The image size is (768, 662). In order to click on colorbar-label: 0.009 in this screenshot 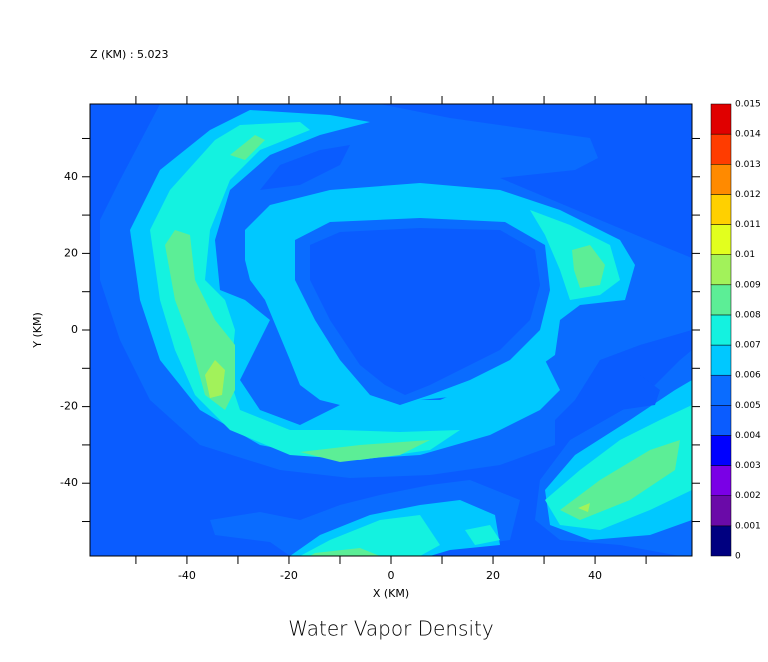, I will do `click(748, 285)`.